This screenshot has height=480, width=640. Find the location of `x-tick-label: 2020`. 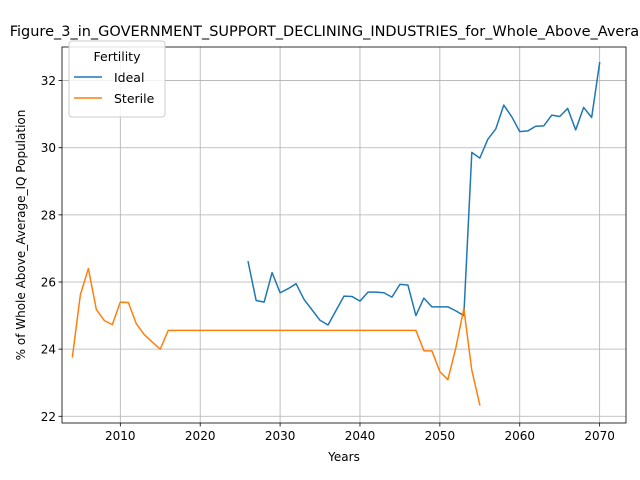

x-tick-label: 2020 is located at coordinates (200, 436).